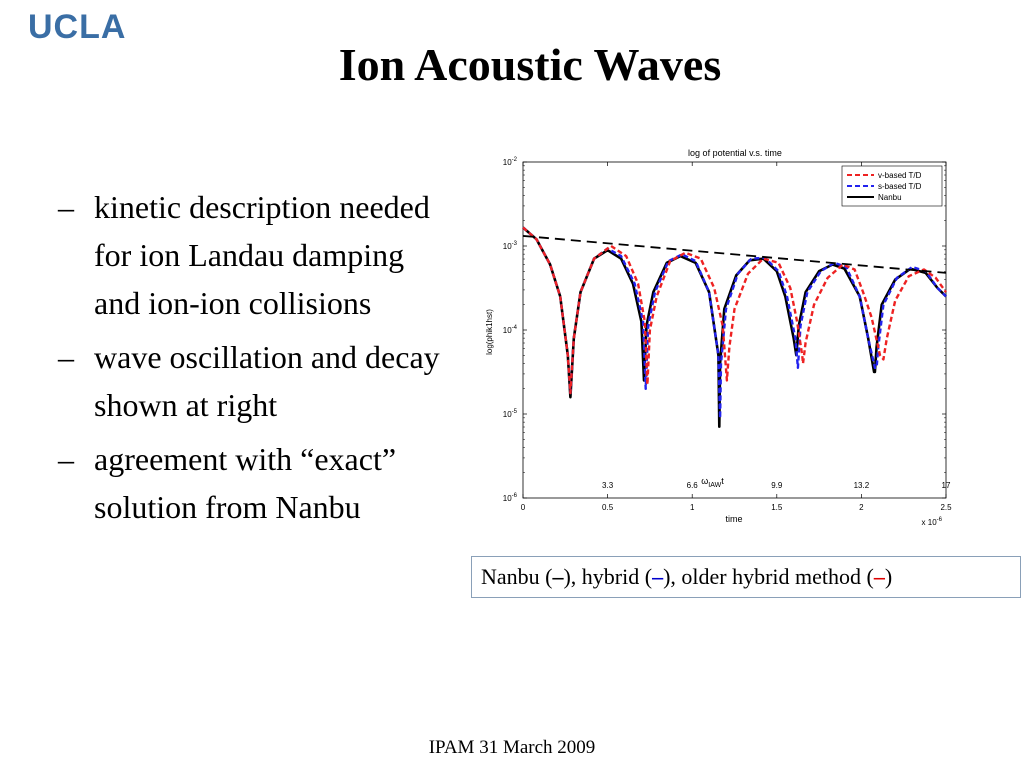 This screenshot has height=768, width=1024. Describe the element at coordinates (510, 246) in the screenshot. I see `y-tick-label: 10⁻³` at that location.